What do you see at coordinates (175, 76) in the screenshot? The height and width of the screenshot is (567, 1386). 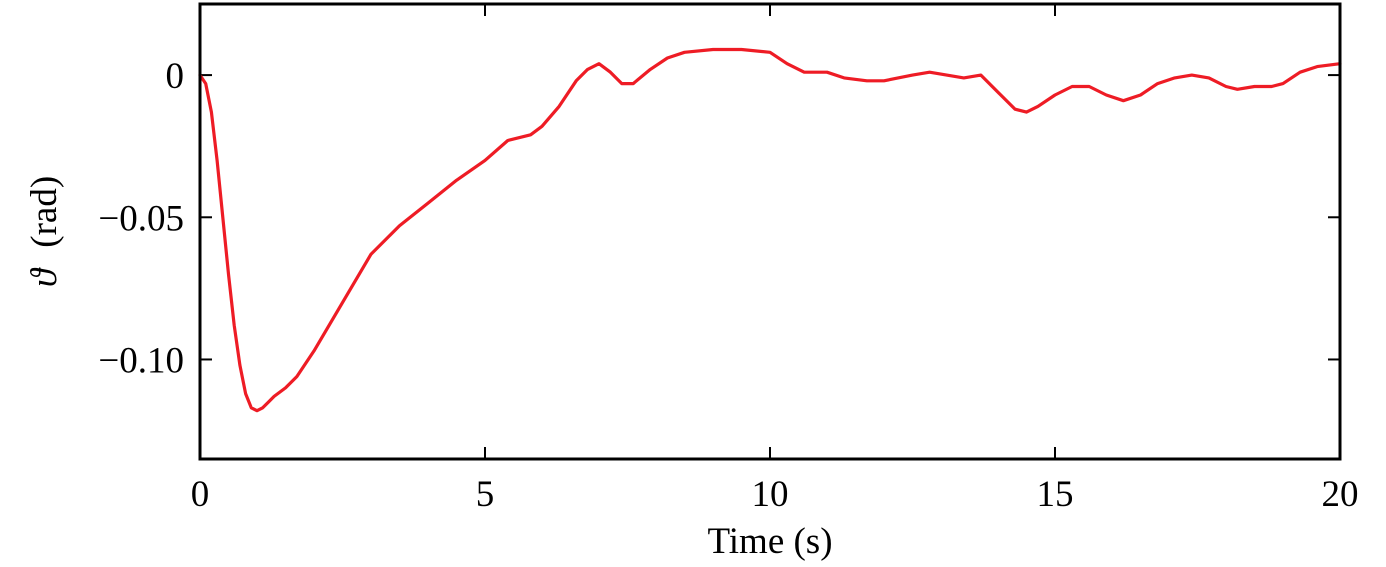 I see `y-tick-label: 0` at bounding box center [175, 76].